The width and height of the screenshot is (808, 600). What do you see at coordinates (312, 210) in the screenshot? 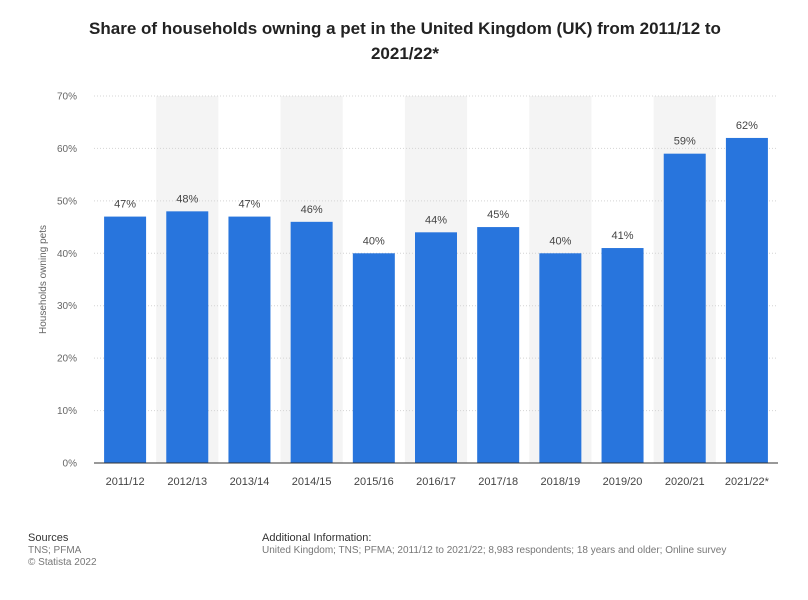
I see `data-label: 46%` at bounding box center [312, 210].